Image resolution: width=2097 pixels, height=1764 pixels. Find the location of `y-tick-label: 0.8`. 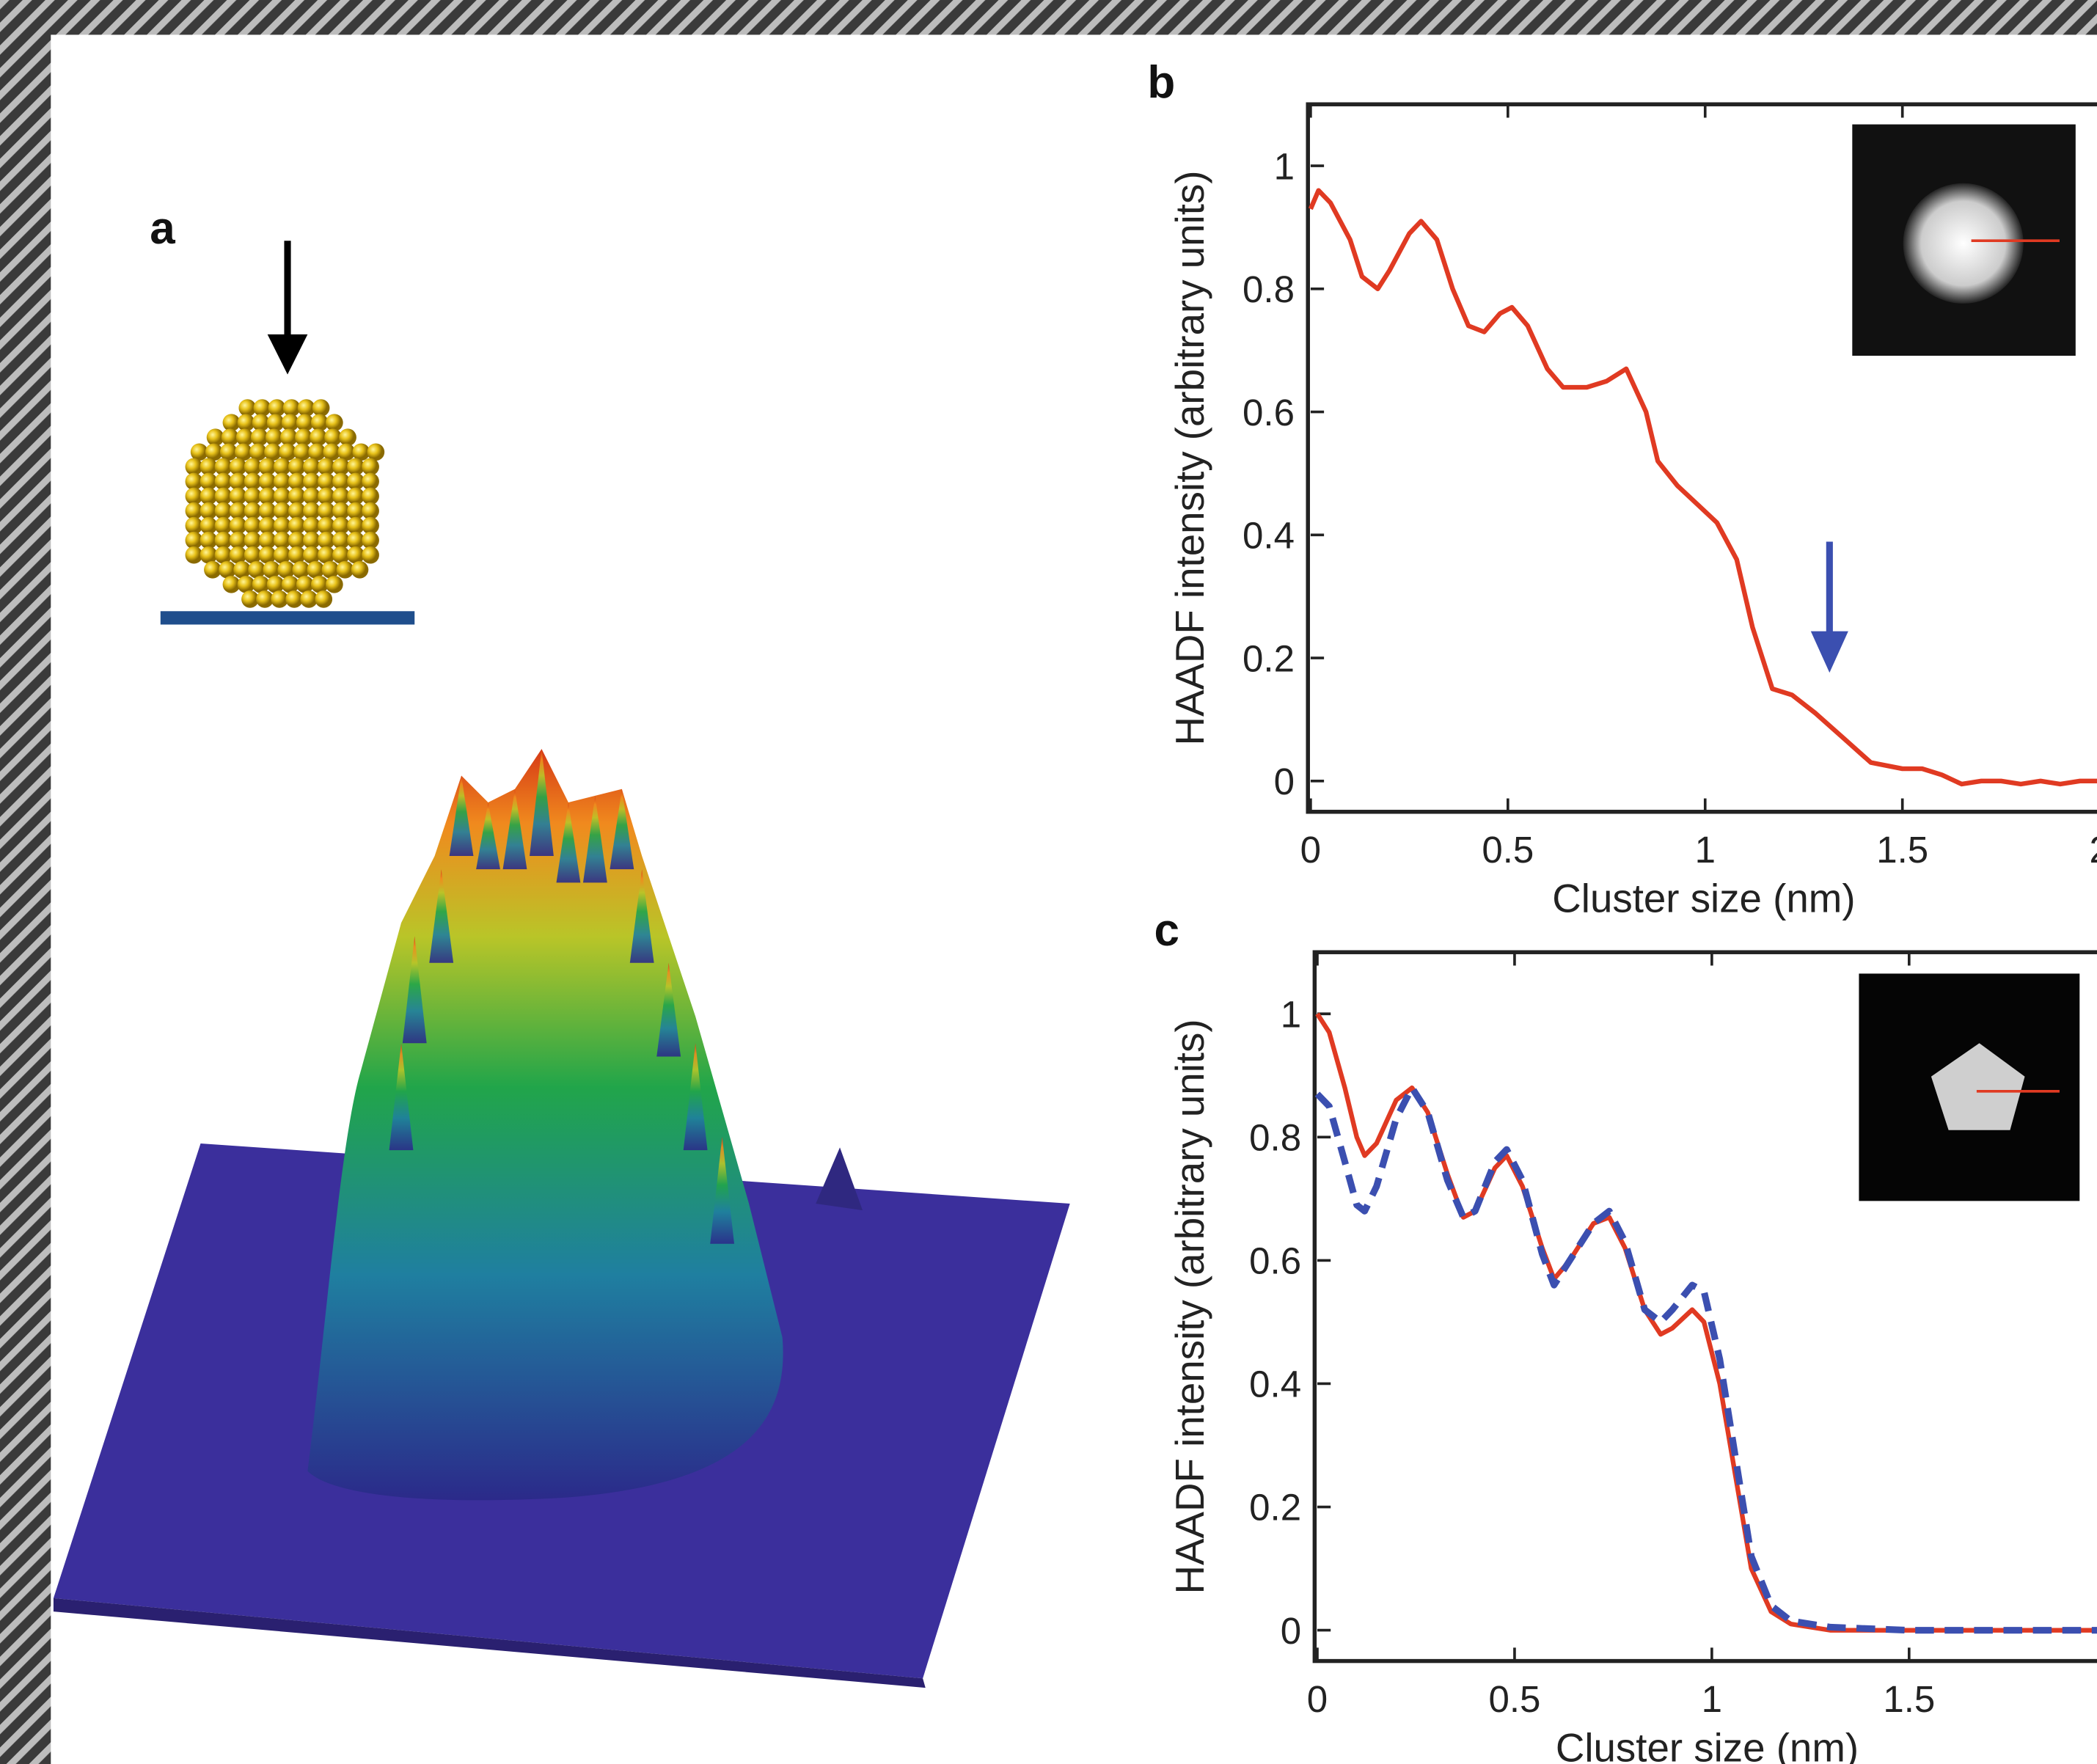

y-tick-label: 0.8 is located at coordinates (1269, 289).